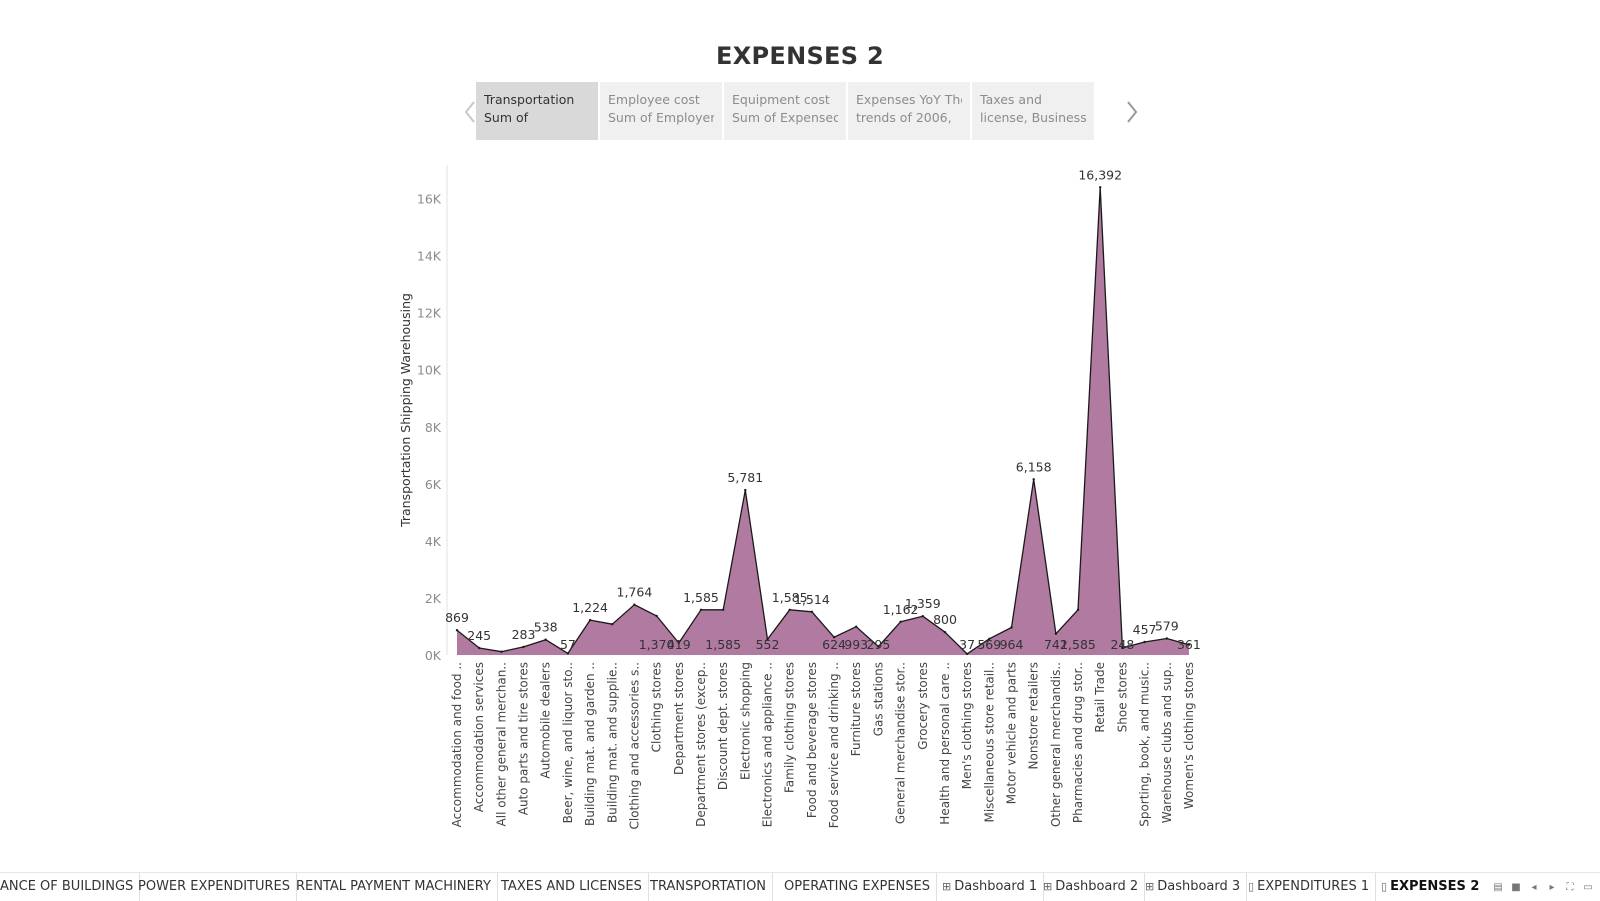  Describe the element at coordinates (529, 99) in the screenshot. I see `story-point-title: Transportation` at that location.